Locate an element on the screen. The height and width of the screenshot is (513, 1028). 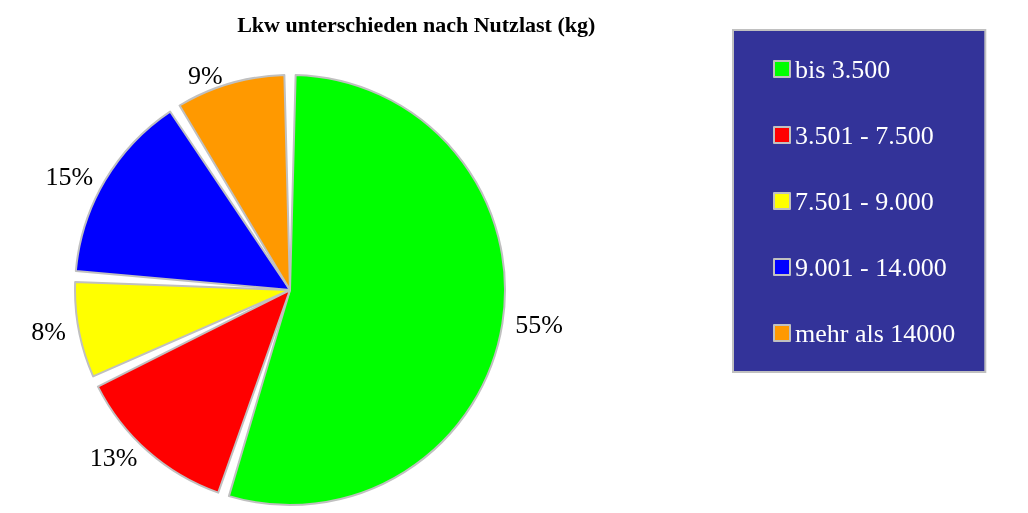
data-label: 15% is located at coordinates (69, 176).